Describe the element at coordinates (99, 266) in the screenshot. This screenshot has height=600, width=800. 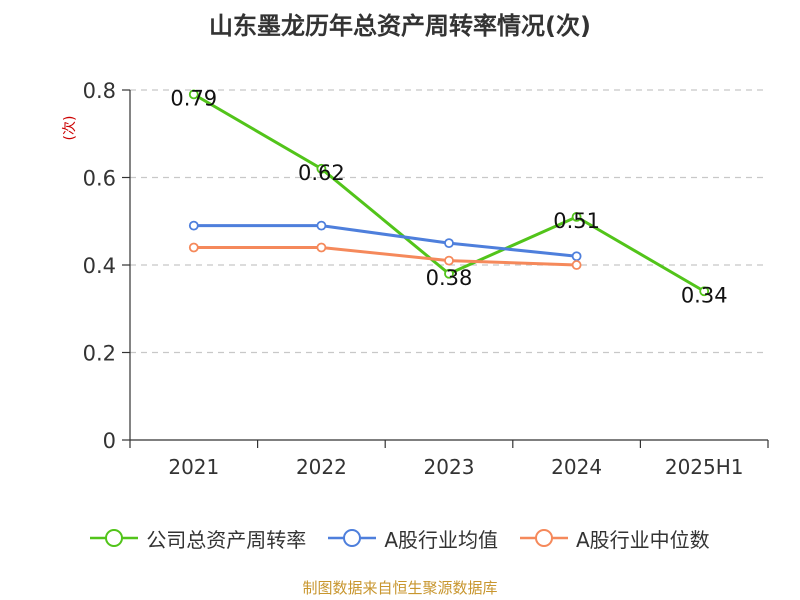
I see `y-tick-label: 0.4` at that location.